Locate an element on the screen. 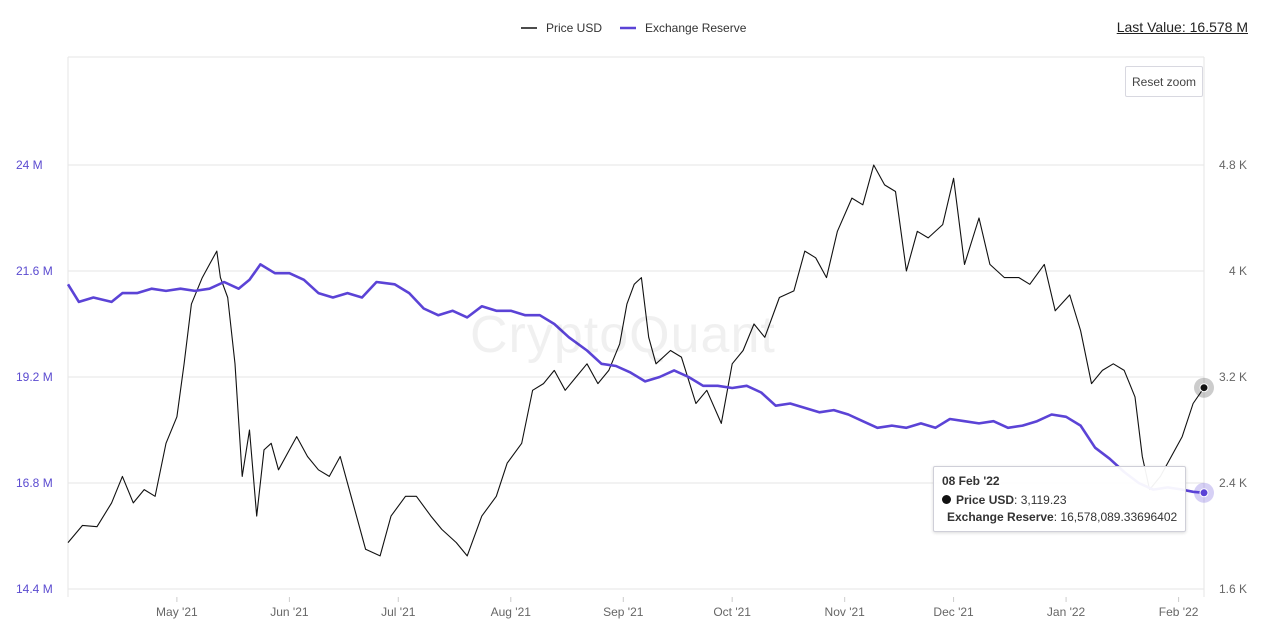 The image size is (1267, 624). tooltip-price-value: : 3,119.23 is located at coordinates (1040, 499).